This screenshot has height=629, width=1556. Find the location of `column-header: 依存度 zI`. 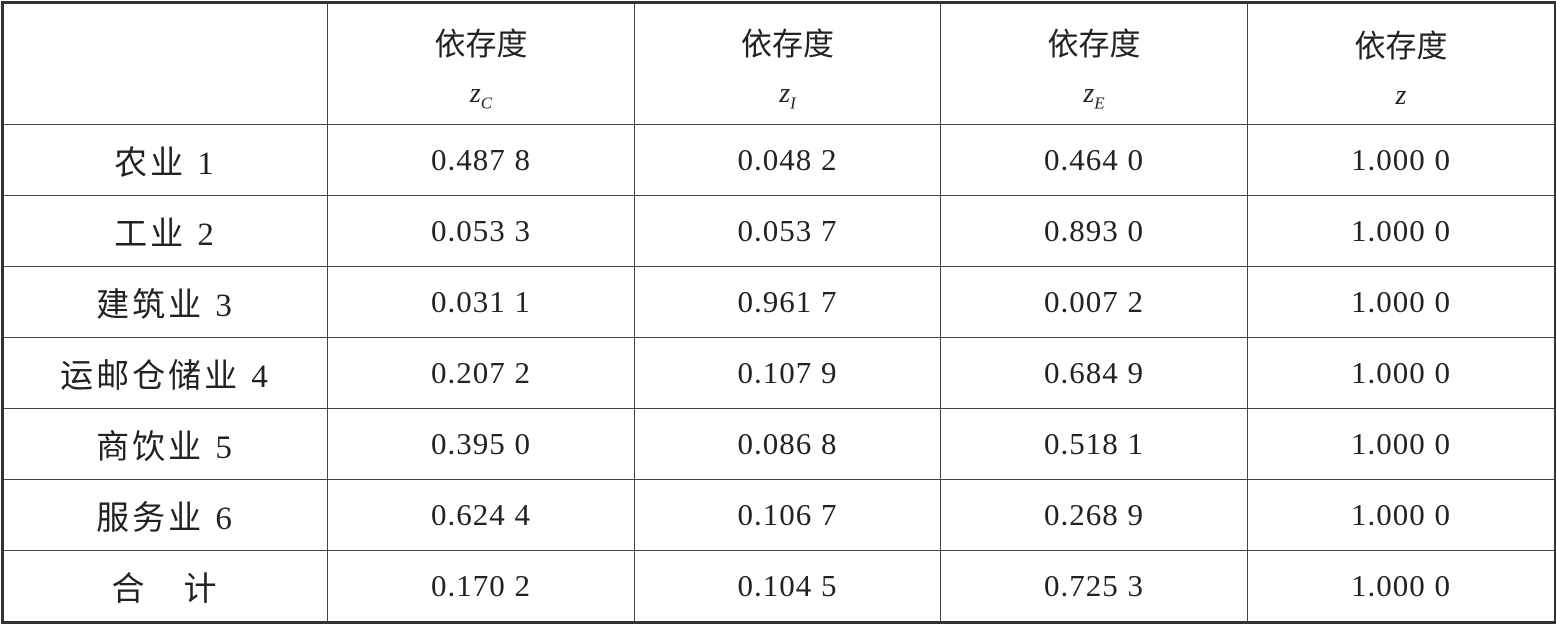

column-header: 依存度 zI is located at coordinates (787, 63).